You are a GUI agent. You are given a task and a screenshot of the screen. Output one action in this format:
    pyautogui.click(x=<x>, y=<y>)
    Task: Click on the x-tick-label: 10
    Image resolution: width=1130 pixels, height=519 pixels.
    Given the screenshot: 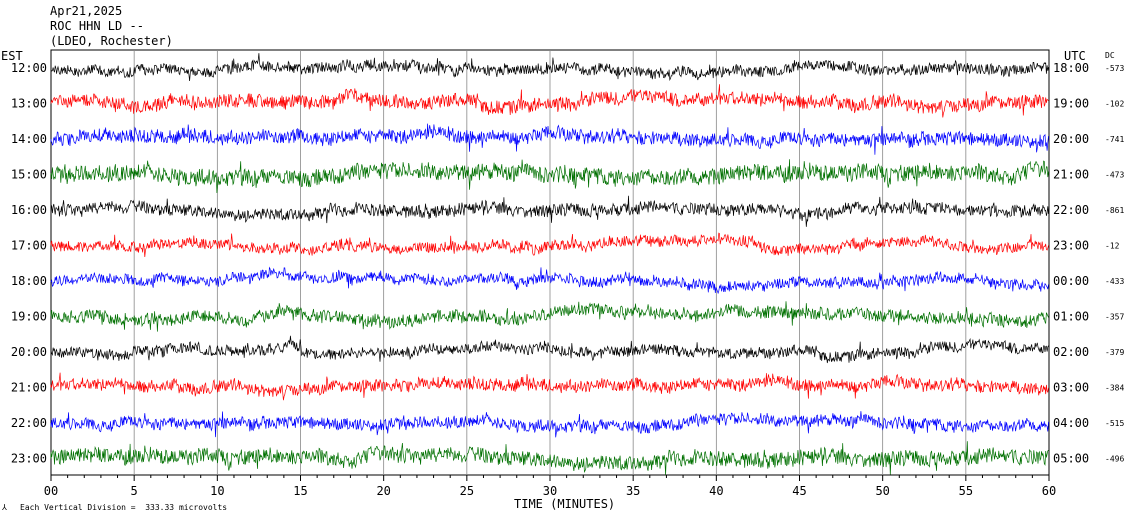 What is the action you would take?
    pyautogui.click(x=217, y=491)
    